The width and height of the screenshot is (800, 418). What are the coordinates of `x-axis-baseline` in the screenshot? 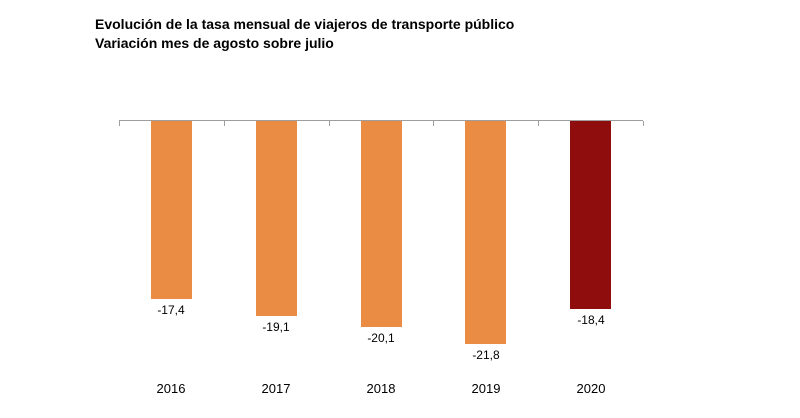 It's located at (381, 120).